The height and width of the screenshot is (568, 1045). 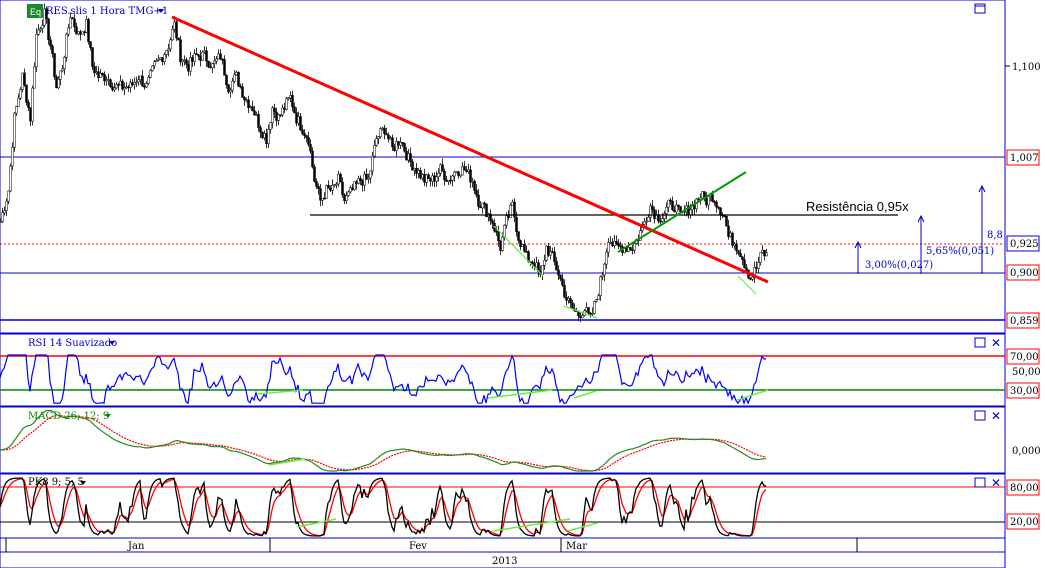 I want to click on macd-dropdown-icon, so click(x=108, y=416).